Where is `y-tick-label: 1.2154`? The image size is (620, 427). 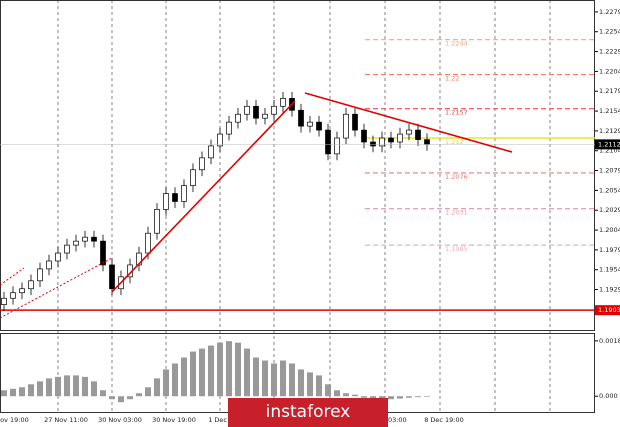
y-tick-label: 1.2154 is located at coordinates (609, 111).